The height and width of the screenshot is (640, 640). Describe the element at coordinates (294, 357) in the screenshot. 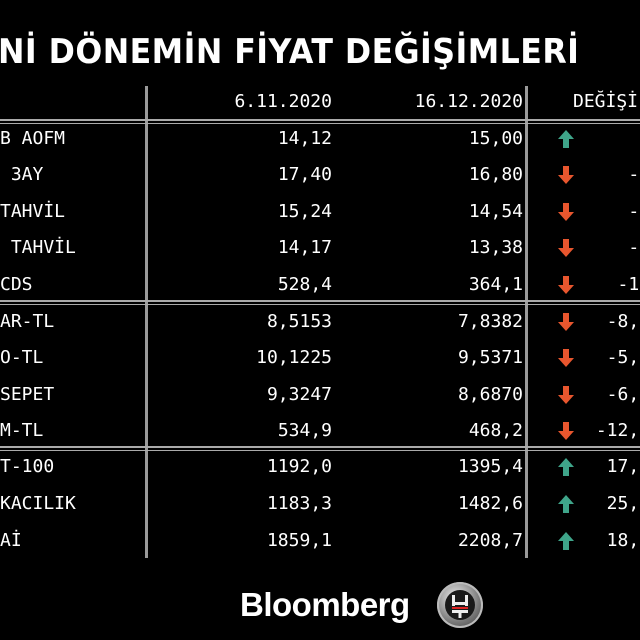

I see `row-value-date-1: 10,1225` at that location.